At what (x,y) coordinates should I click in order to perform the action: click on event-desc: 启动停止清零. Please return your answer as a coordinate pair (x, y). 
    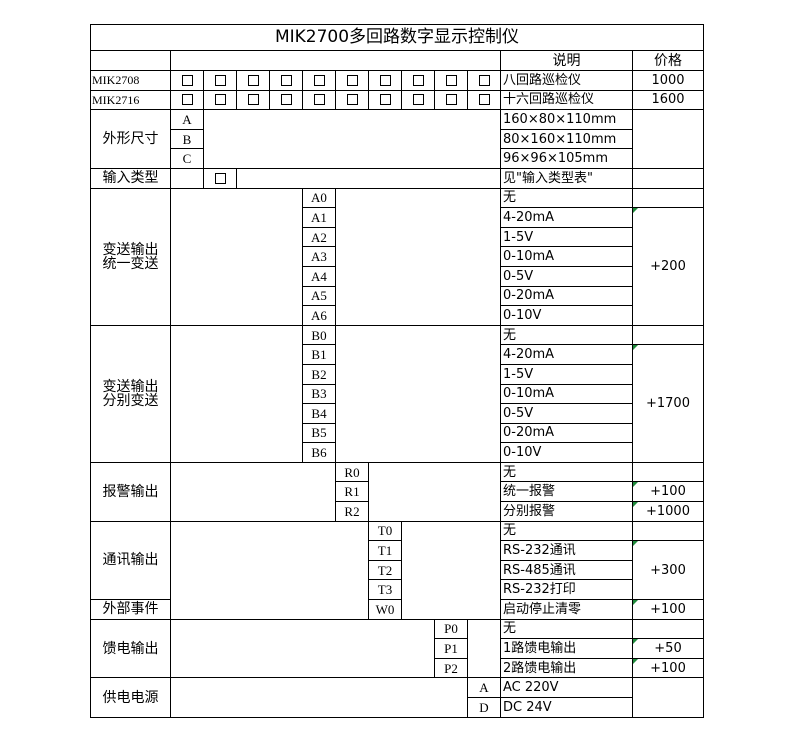
    Looking at the image, I should click on (567, 610).